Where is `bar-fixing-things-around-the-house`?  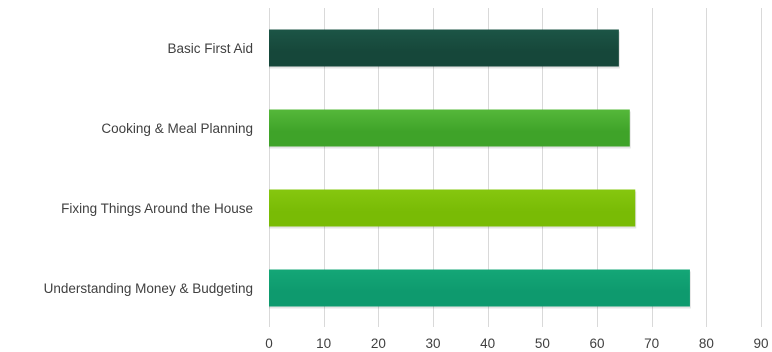 bar-fixing-things-around-the-house is located at coordinates (452, 208).